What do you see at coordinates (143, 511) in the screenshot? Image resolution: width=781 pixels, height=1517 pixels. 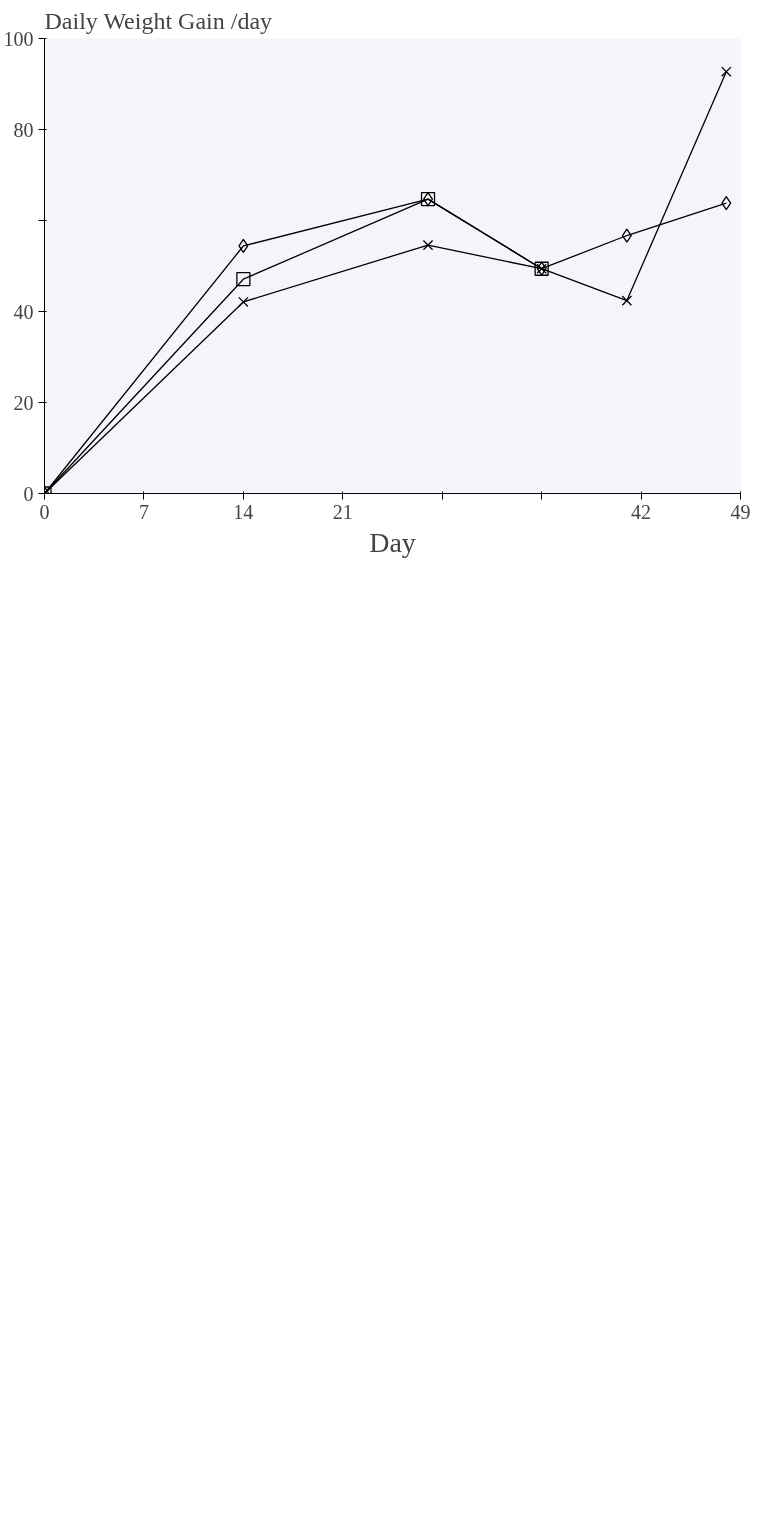 I see `x-tick-label: 7` at bounding box center [143, 511].